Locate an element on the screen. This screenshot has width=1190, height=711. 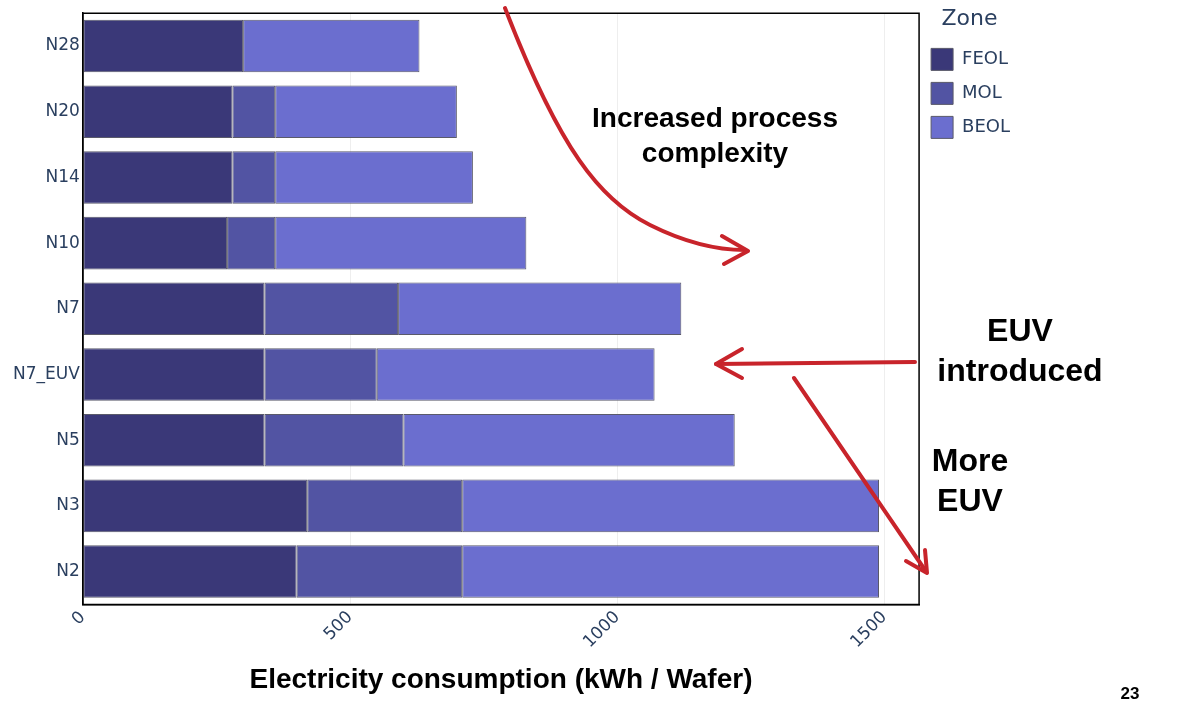
x-axis-title: Electricity consumption (kWh / Wafer) is located at coordinates (501, 678).